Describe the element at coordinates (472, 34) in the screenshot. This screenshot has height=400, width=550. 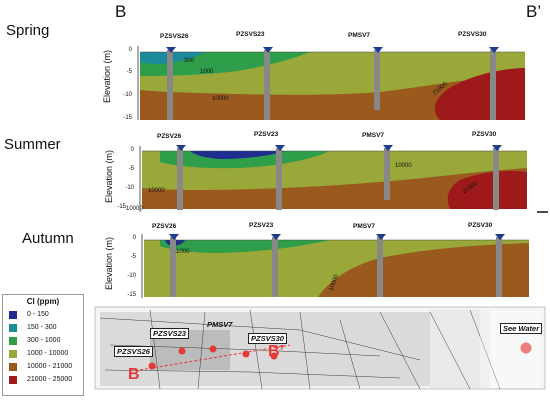
I see `well-label: PZSVS30` at that location.